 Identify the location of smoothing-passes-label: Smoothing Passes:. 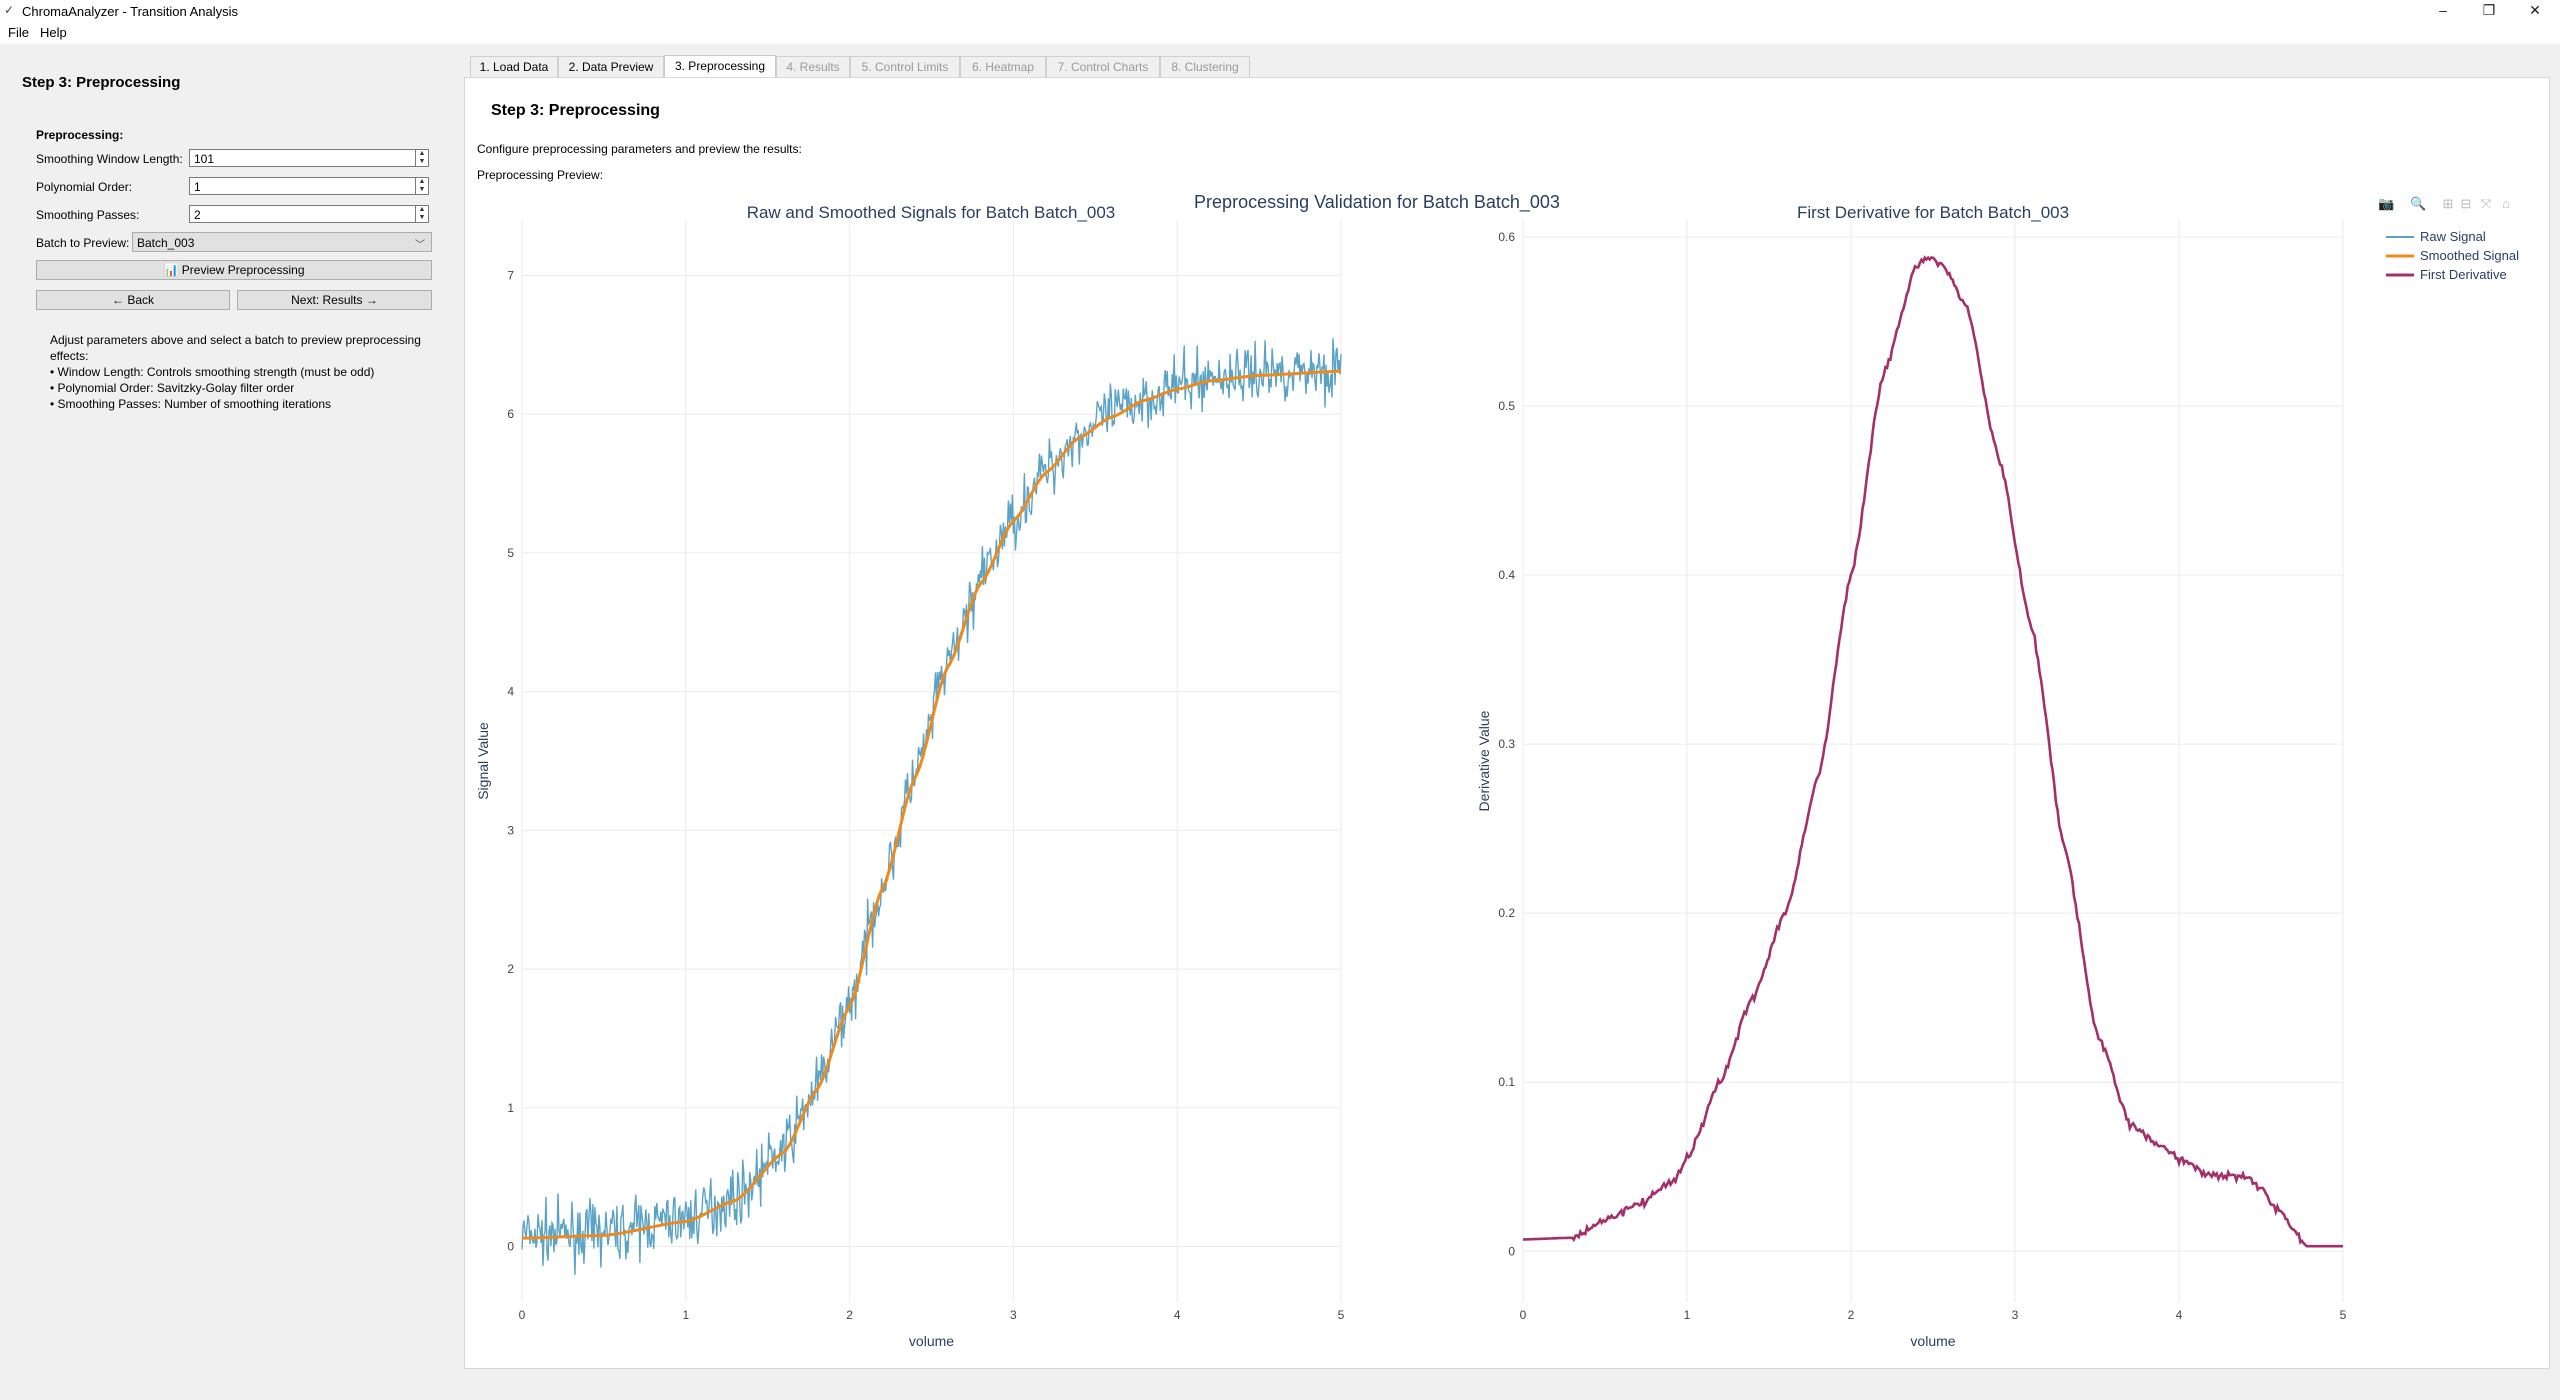
(88, 215).